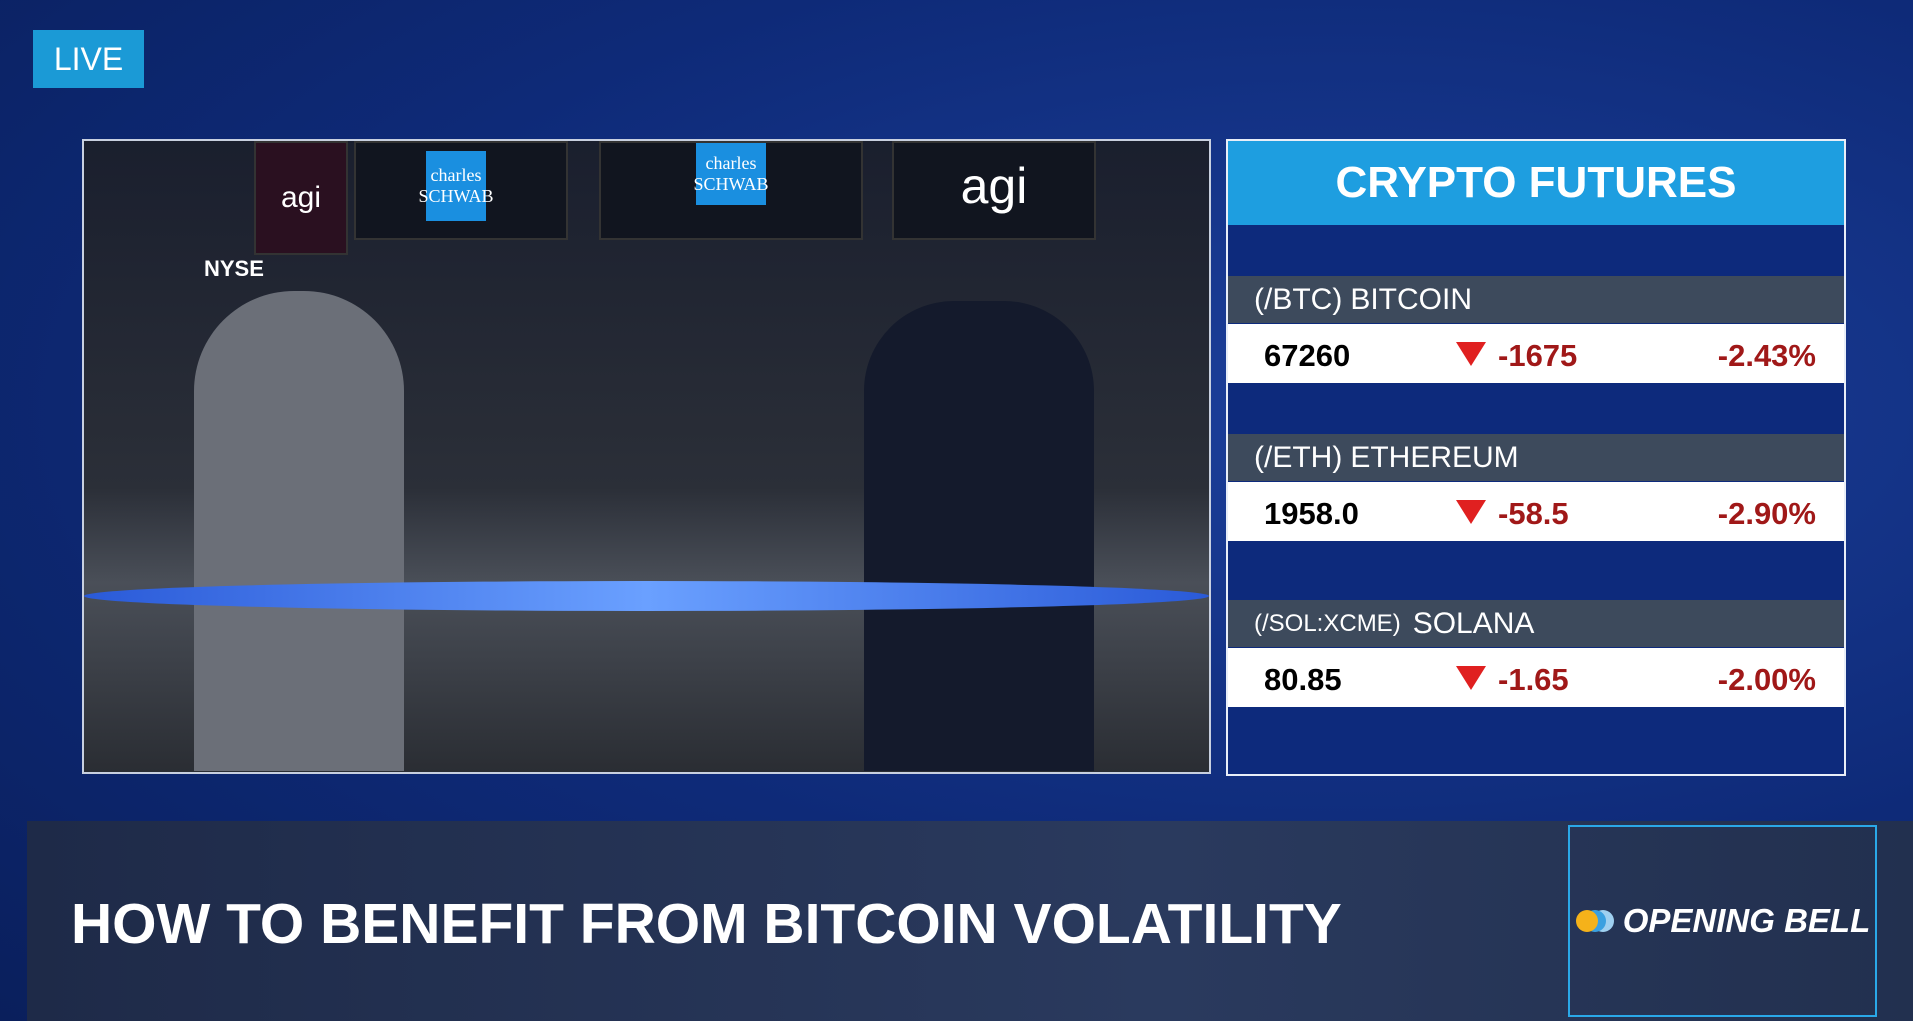  I want to click on ticker-values: 67260 -1675 -2.43%, so click(1536, 353).